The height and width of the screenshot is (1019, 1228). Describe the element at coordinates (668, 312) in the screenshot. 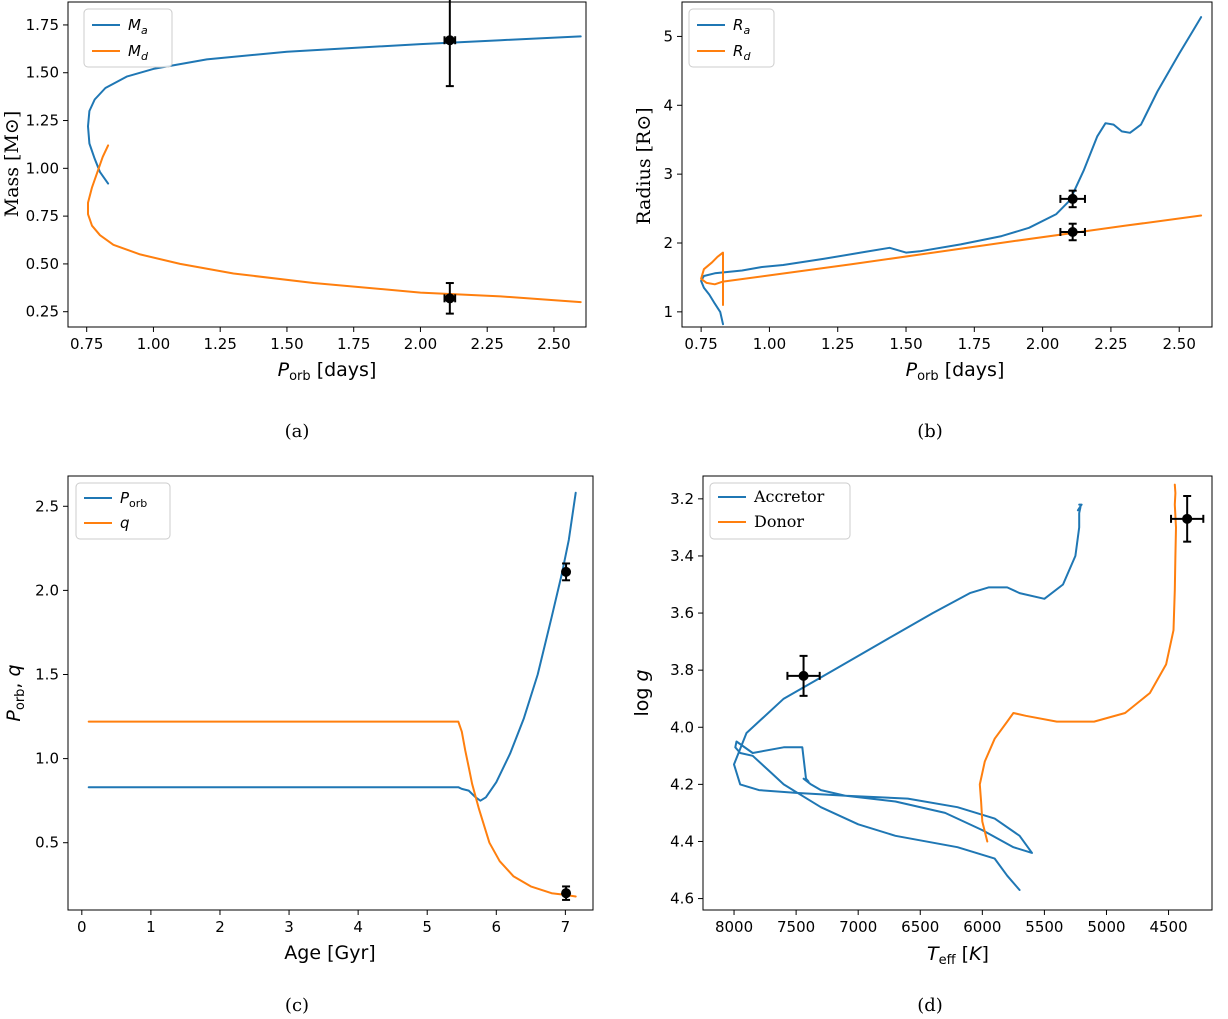

I see `y-tick-label: 1` at that location.